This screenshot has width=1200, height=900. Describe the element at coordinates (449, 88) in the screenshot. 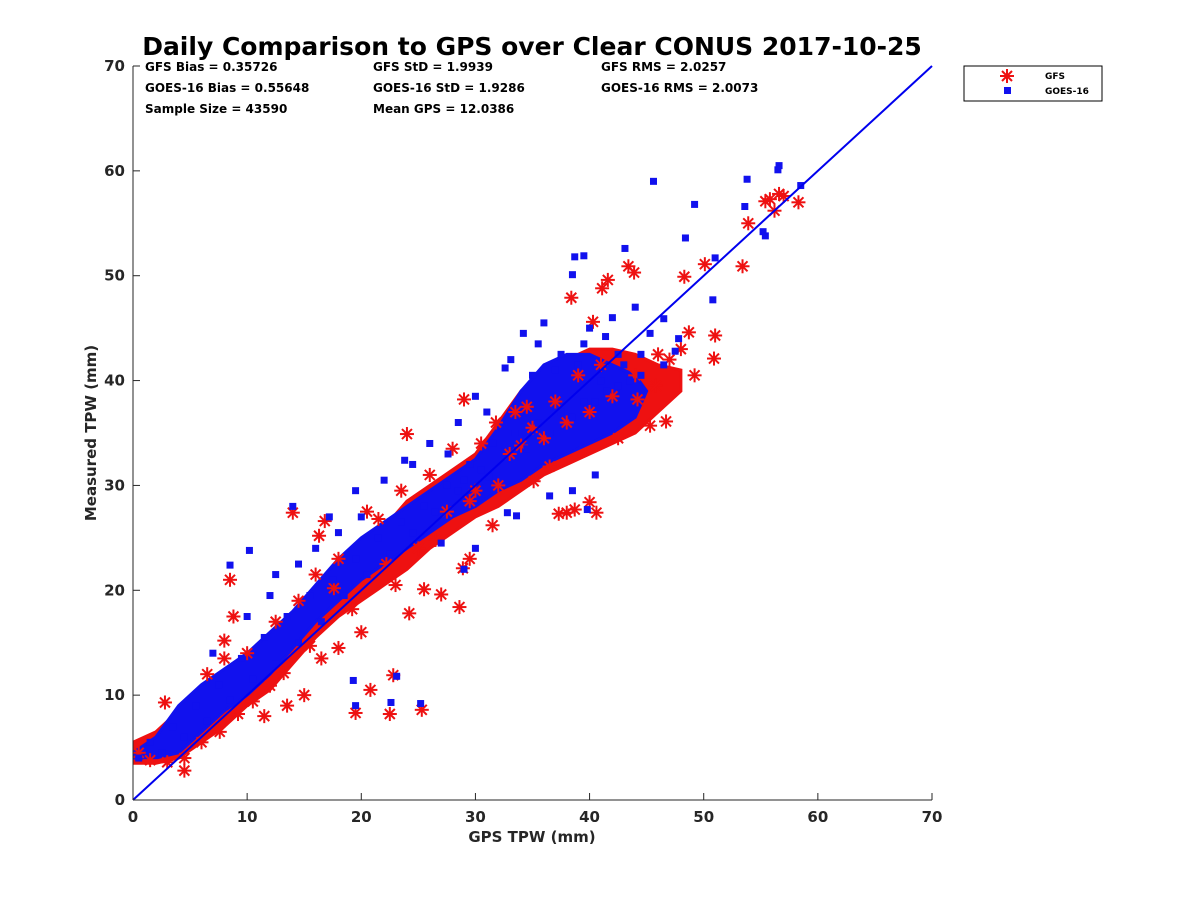

I see `stat-goes-std: GOES-16 StD = 1.9286` at that location.